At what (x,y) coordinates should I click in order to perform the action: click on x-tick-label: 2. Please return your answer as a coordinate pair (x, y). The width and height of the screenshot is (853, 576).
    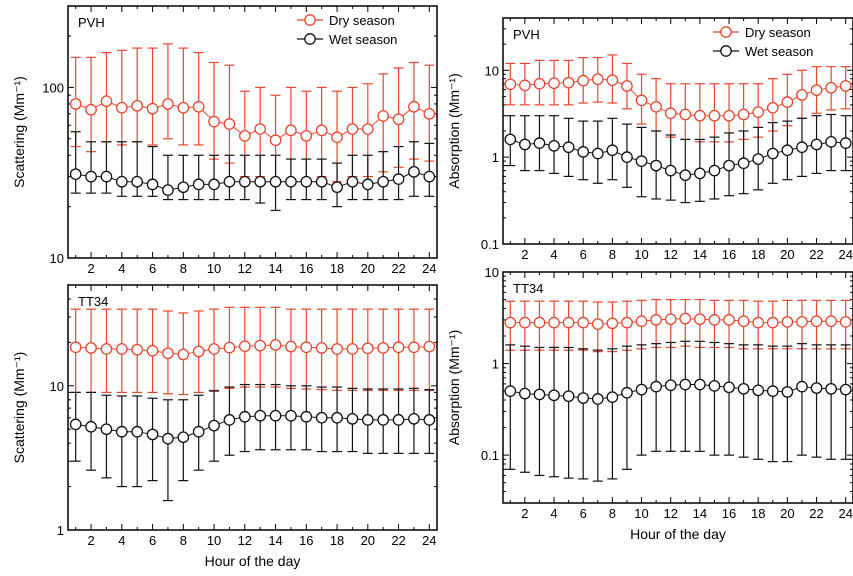
    Looking at the image, I should click on (90, 268).